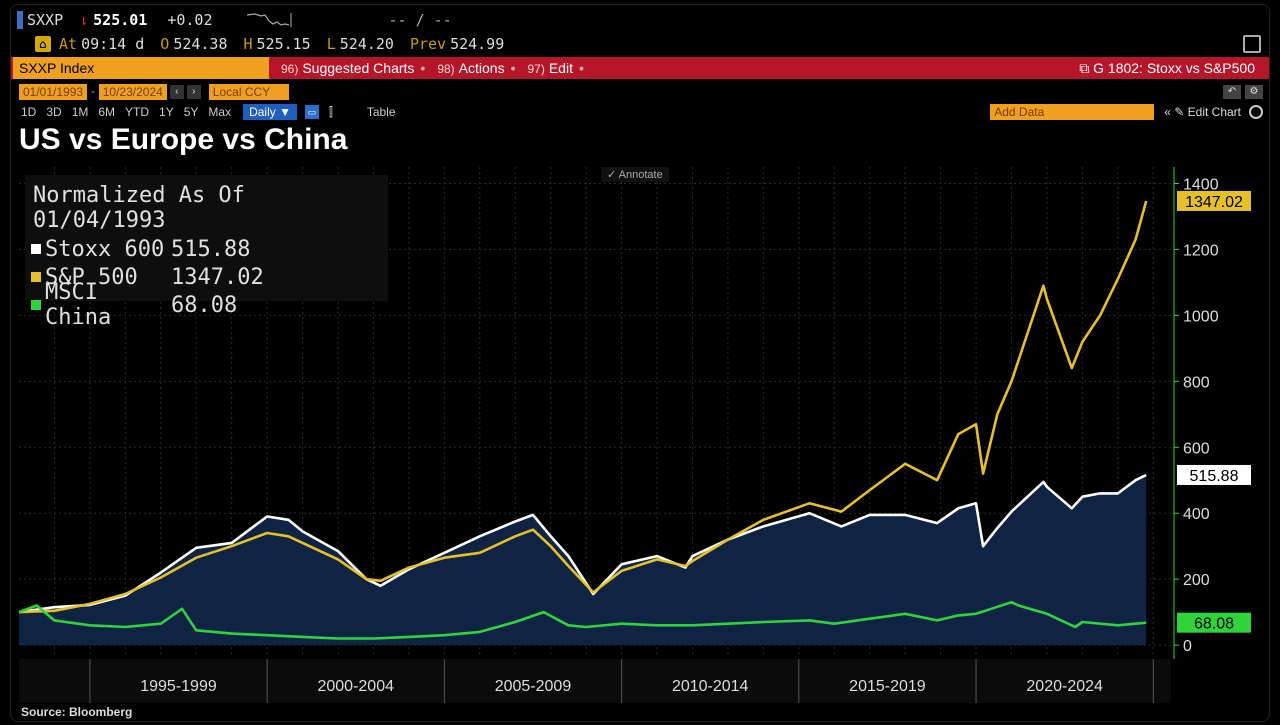 The image size is (1280, 725). What do you see at coordinates (84, 20) in the screenshot?
I see `down-arrow-icon: ⇂` at bounding box center [84, 20].